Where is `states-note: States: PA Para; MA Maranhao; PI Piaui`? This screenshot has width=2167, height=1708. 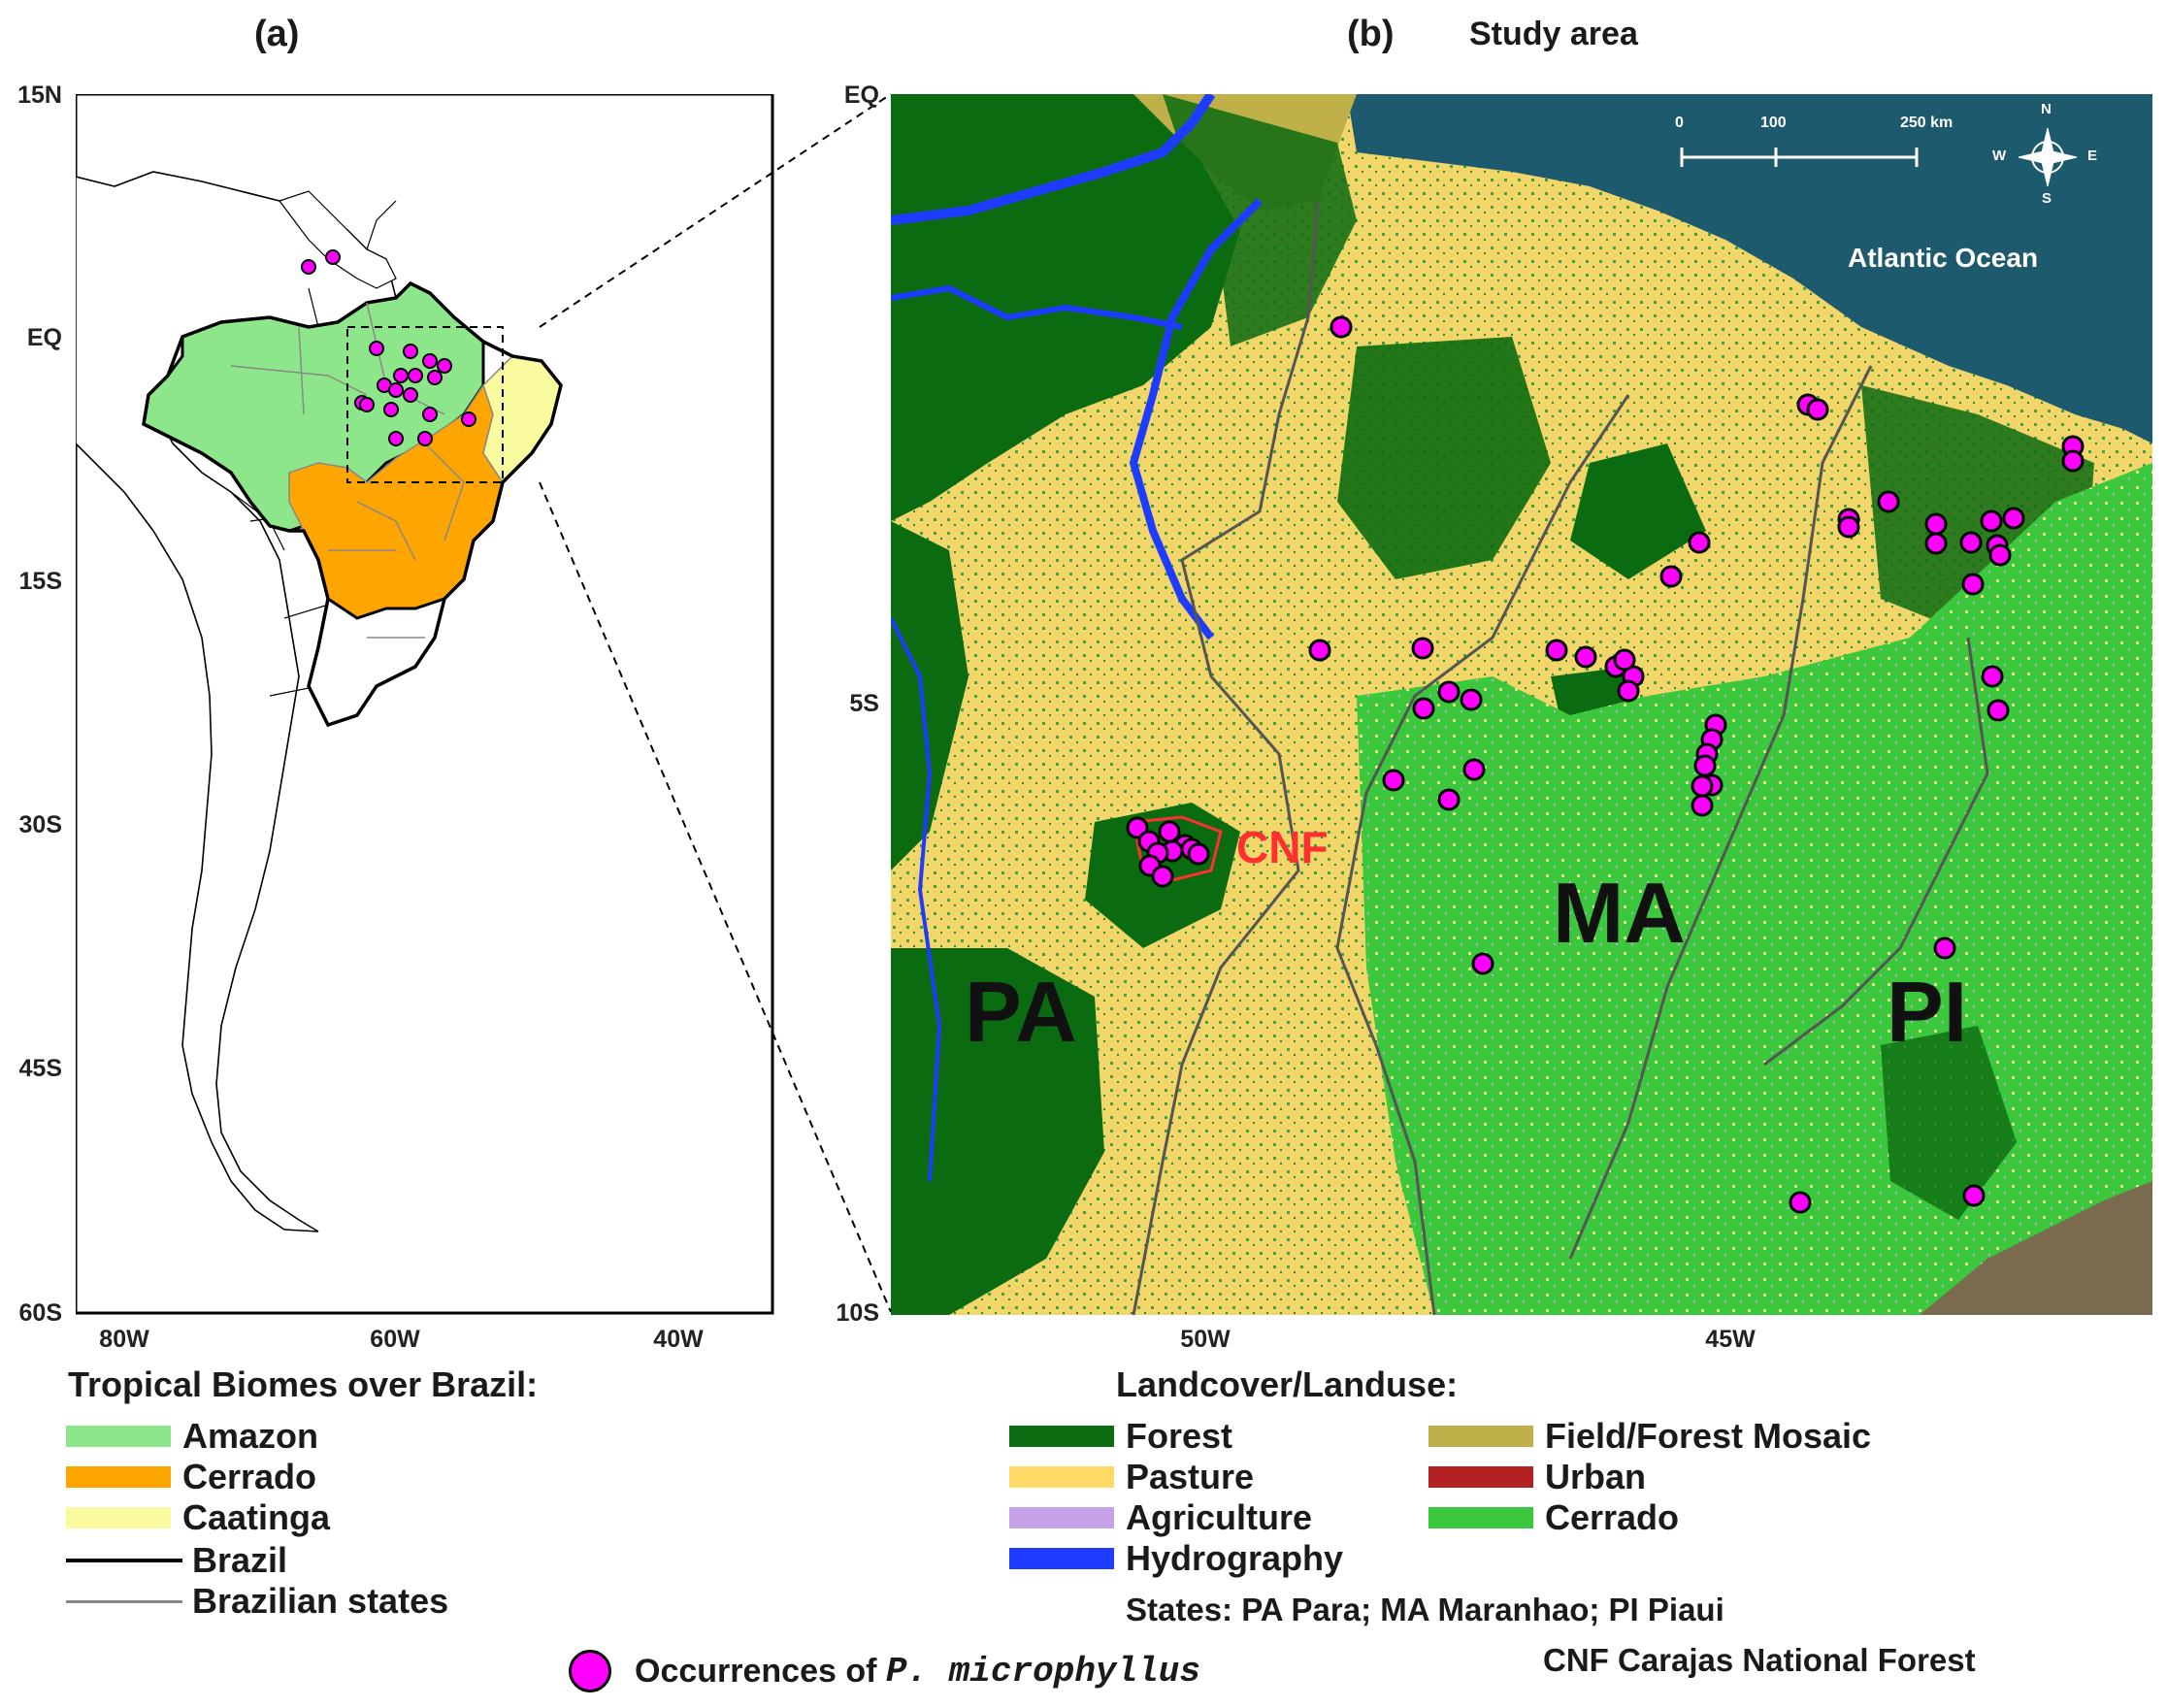 states-note: States: PA Para; MA Maranhao; PI Piaui is located at coordinates (1425, 1609).